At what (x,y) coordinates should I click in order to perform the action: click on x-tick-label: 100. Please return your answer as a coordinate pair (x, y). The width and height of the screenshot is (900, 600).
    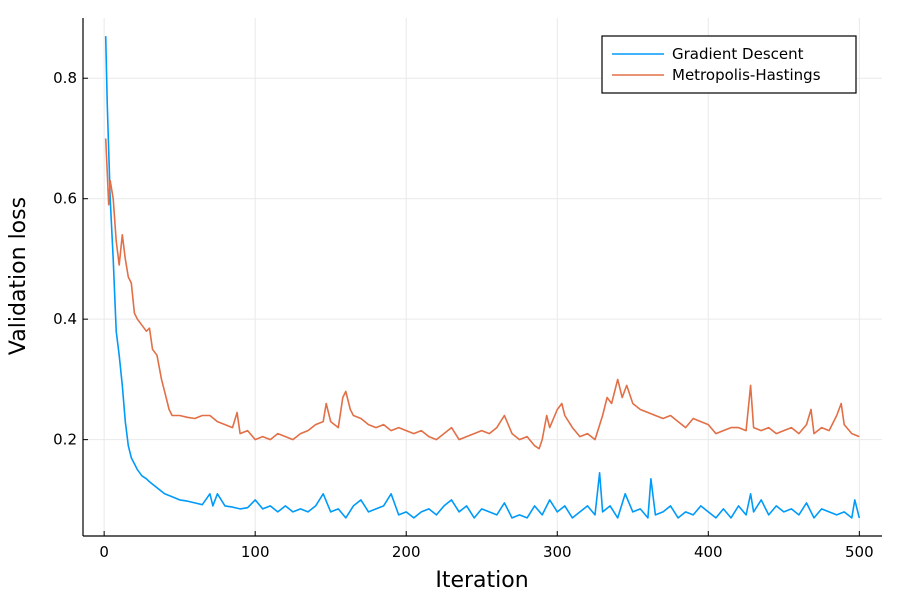
    Looking at the image, I should click on (255, 552).